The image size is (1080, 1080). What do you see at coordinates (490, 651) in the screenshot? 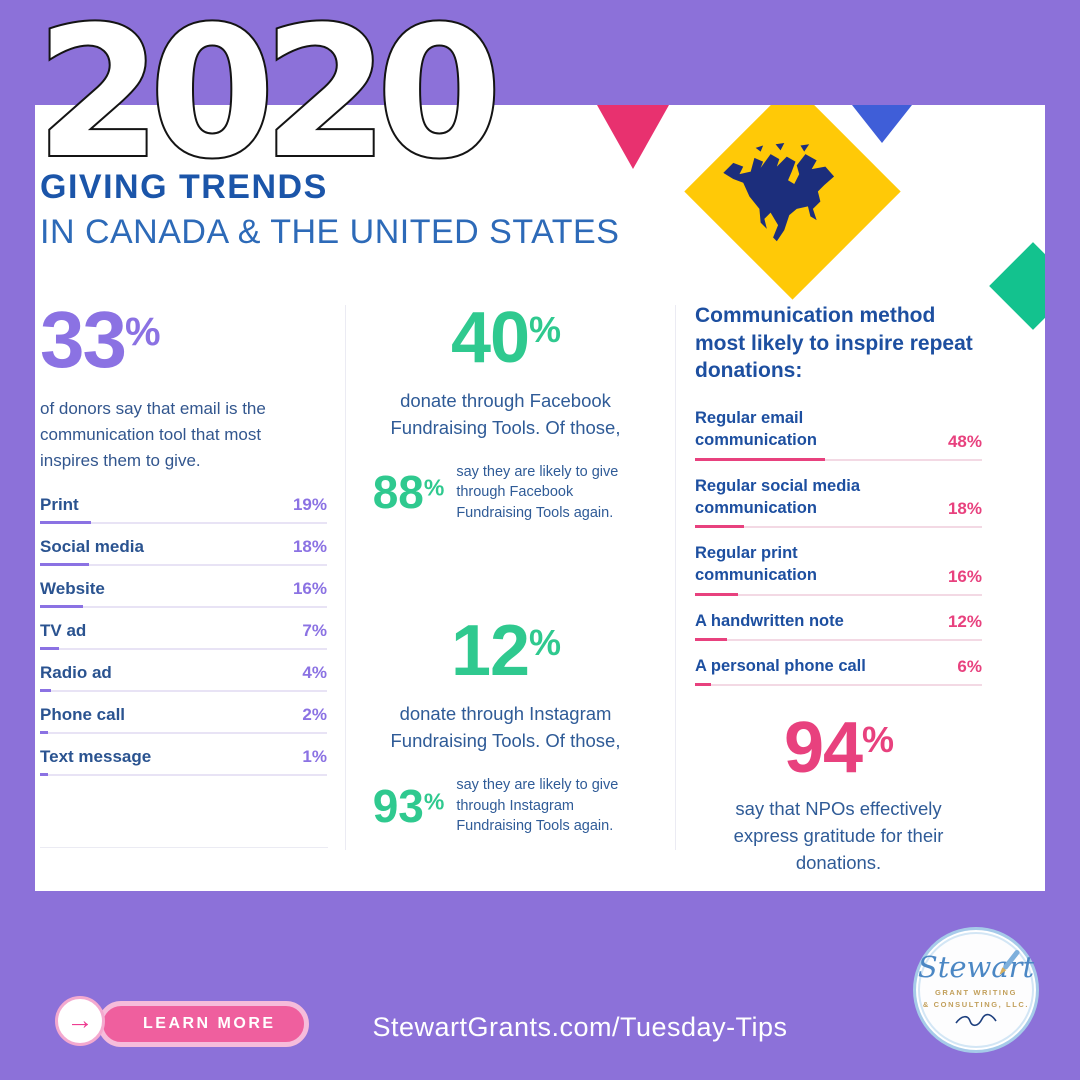
I see `stat-number: 12` at bounding box center [490, 651].